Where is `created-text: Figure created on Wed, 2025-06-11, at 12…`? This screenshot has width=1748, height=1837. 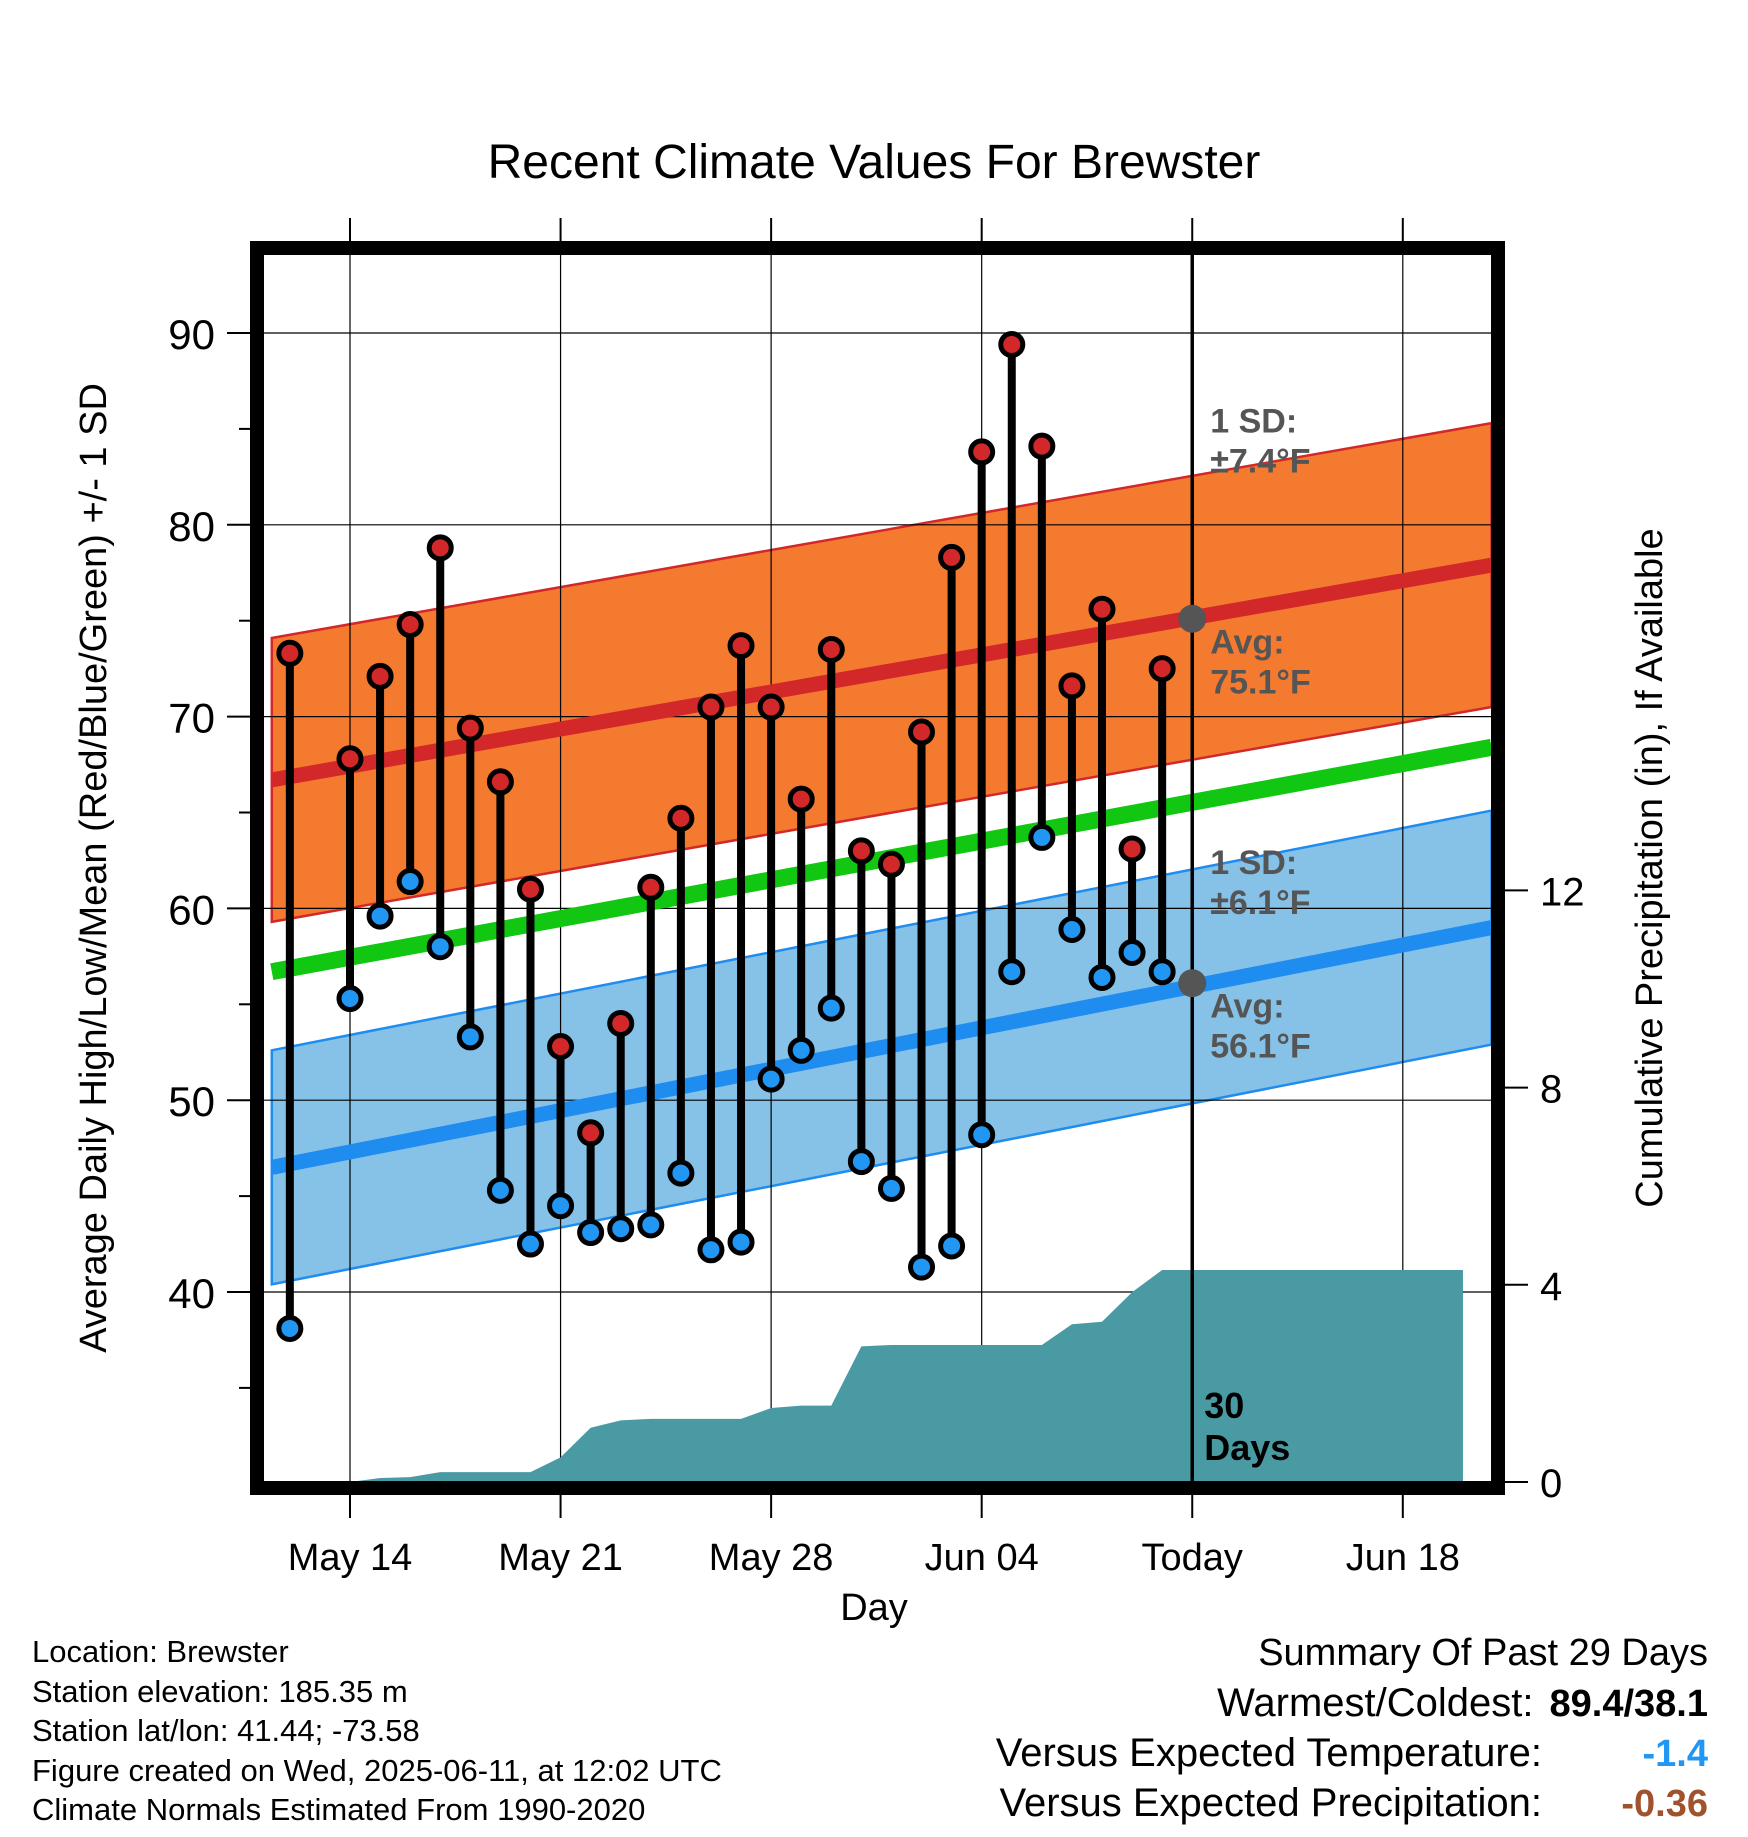
created-text: Figure created on Wed, 2025-06-11, at 12… is located at coordinates (377, 1770).